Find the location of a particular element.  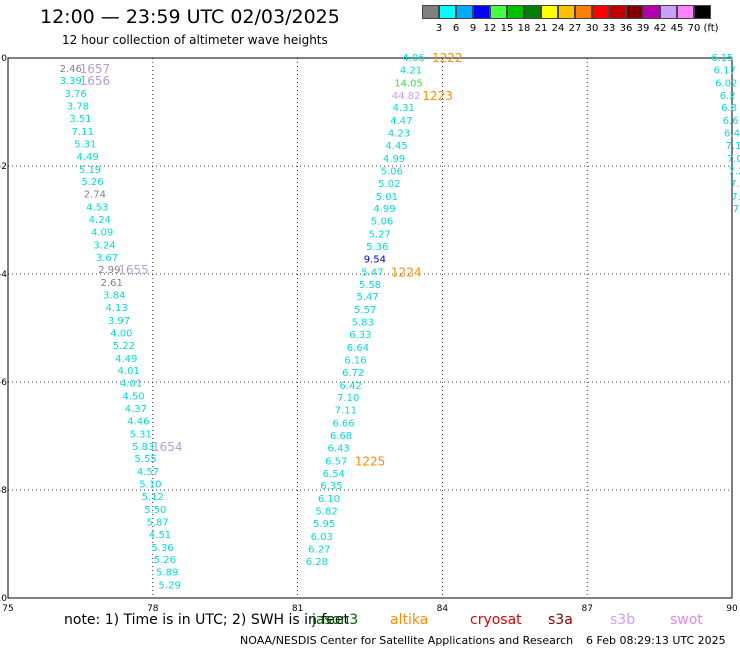

legend-label: 21 is located at coordinates (541, 28).